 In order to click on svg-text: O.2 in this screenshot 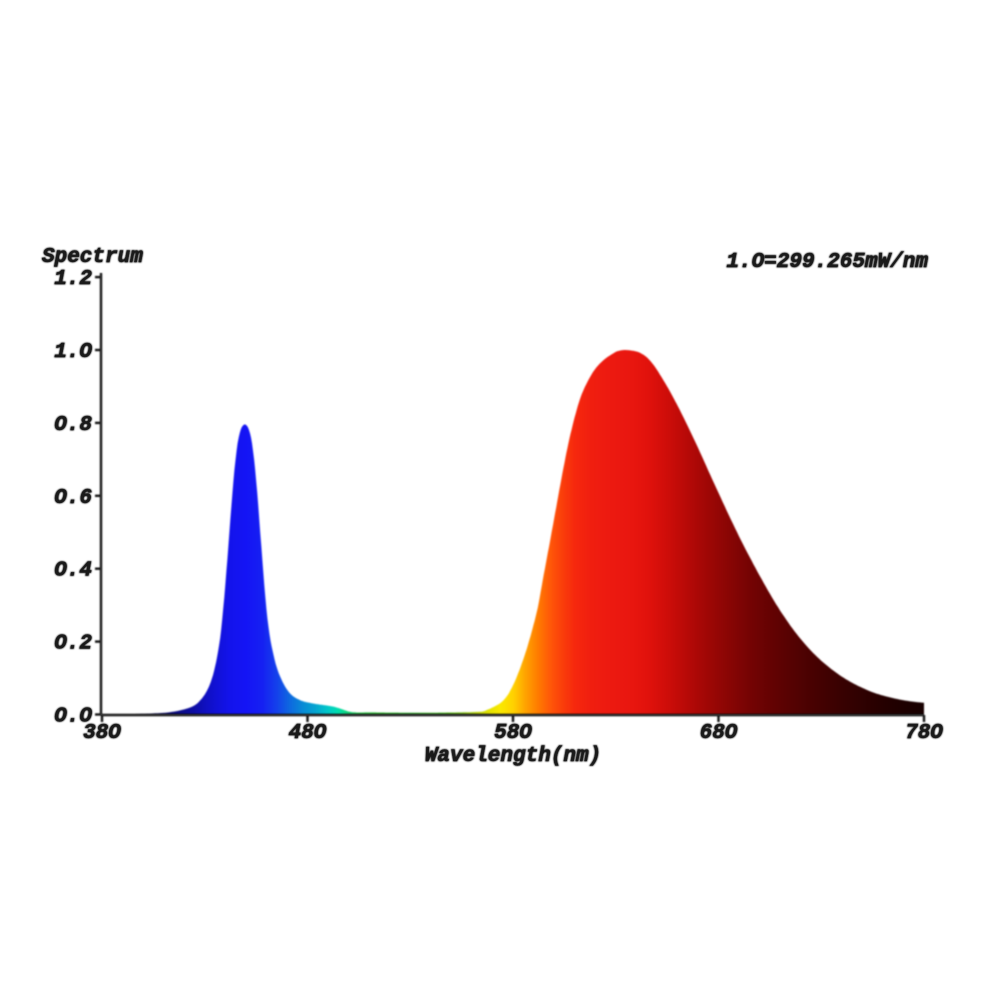, I will do `click(73, 644)`.